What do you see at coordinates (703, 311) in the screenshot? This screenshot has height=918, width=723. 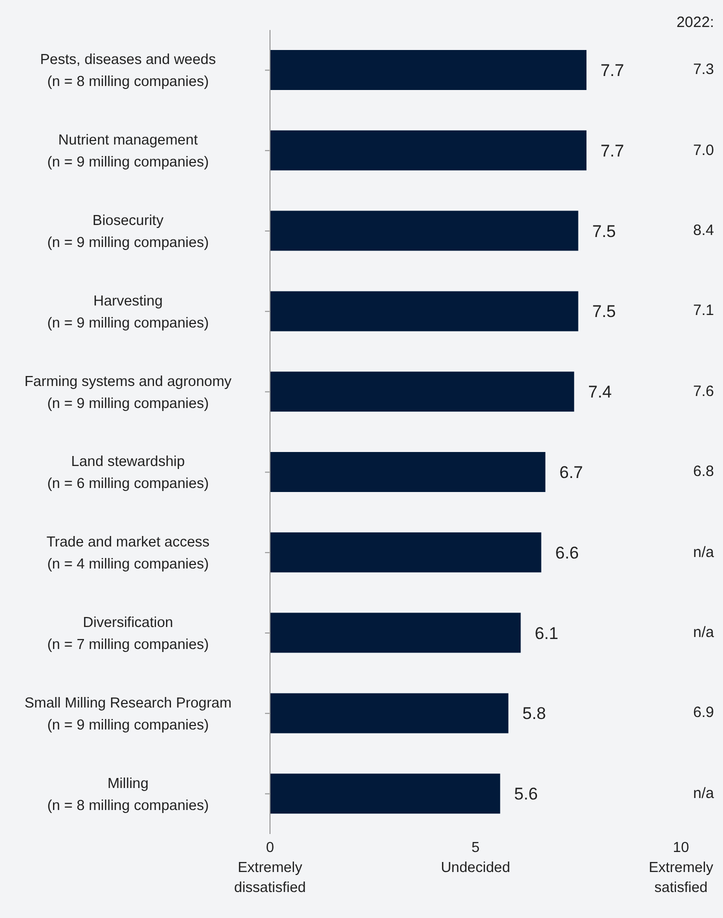 I see `text: 7.1` at bounding box center [703, 311].